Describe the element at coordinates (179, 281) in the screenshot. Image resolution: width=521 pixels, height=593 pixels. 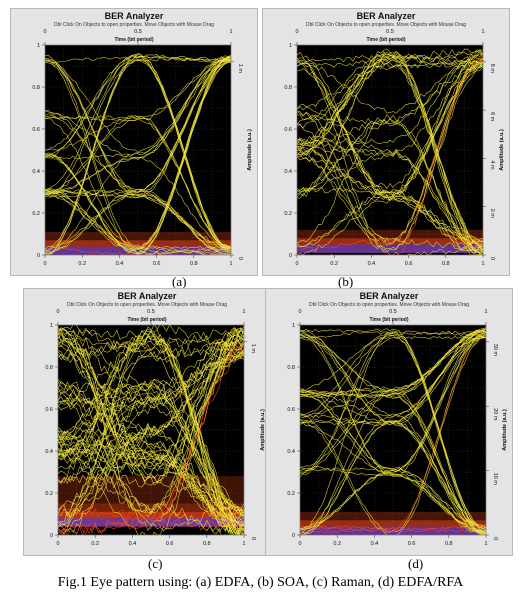
I see `caption-a: (a)` at that location.